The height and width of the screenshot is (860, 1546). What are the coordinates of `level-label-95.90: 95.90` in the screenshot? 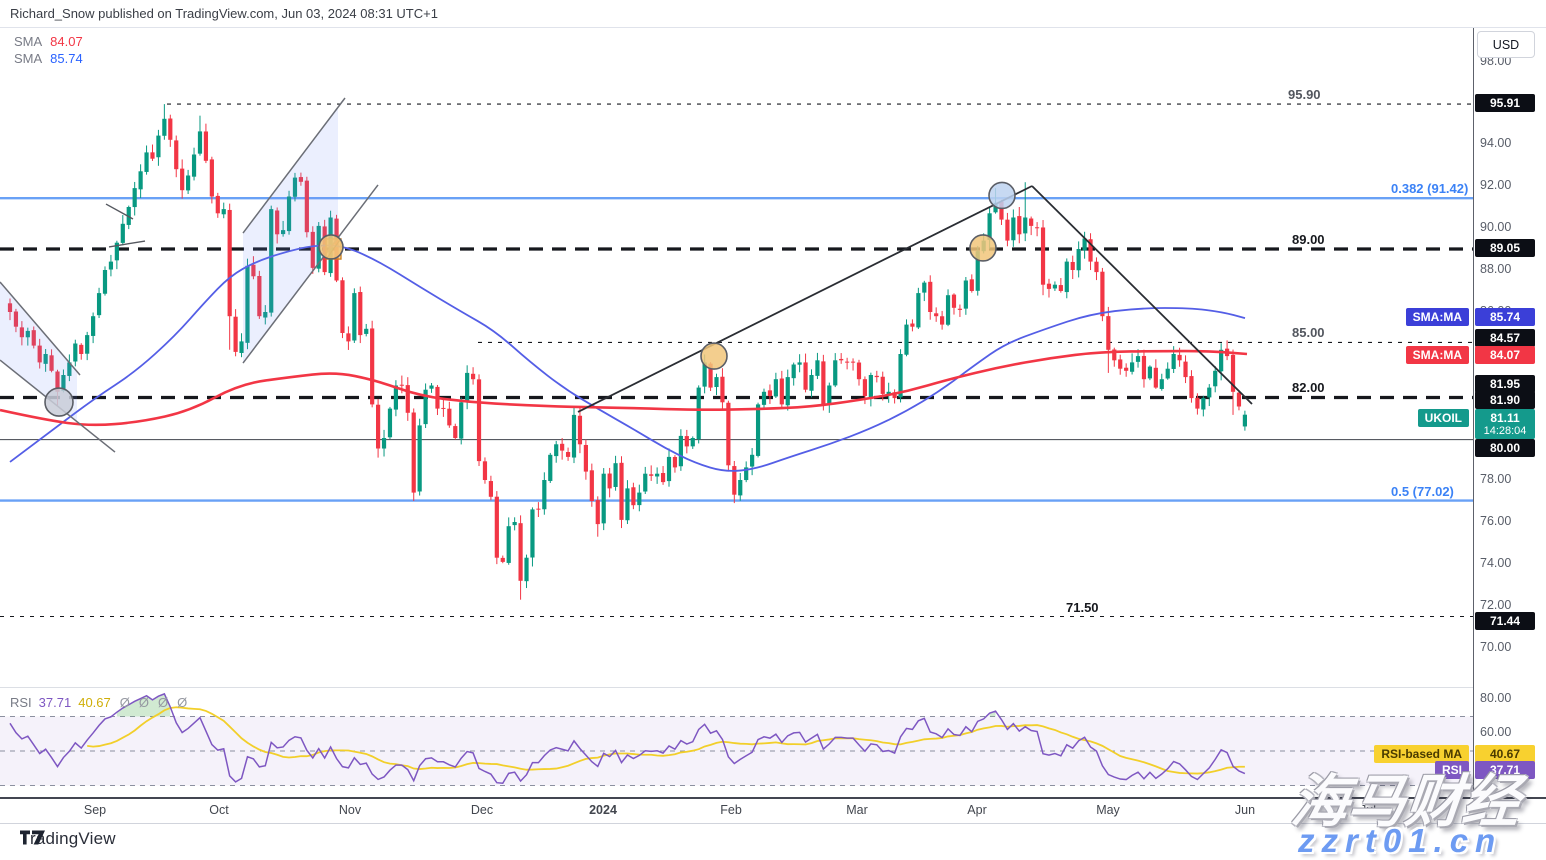 It's located at (1304, 95).